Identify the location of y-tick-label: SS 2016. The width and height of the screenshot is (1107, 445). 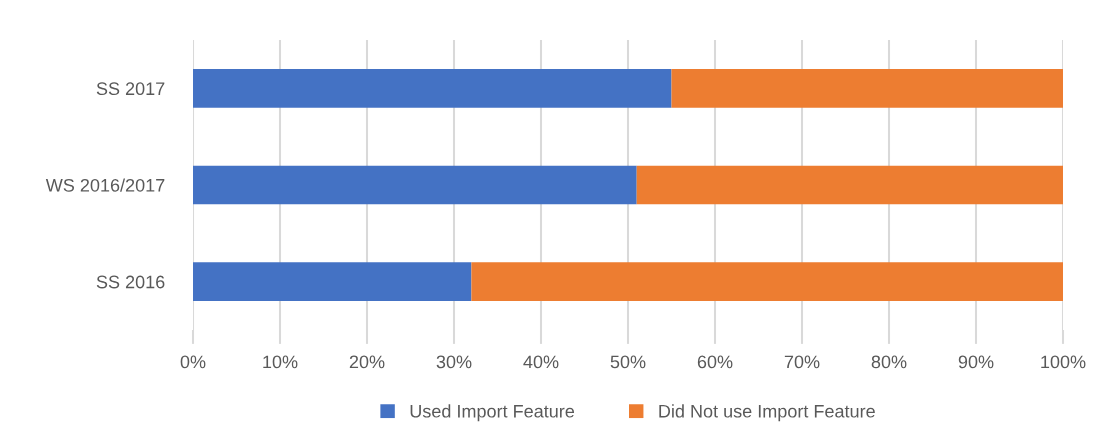
(130, 282).